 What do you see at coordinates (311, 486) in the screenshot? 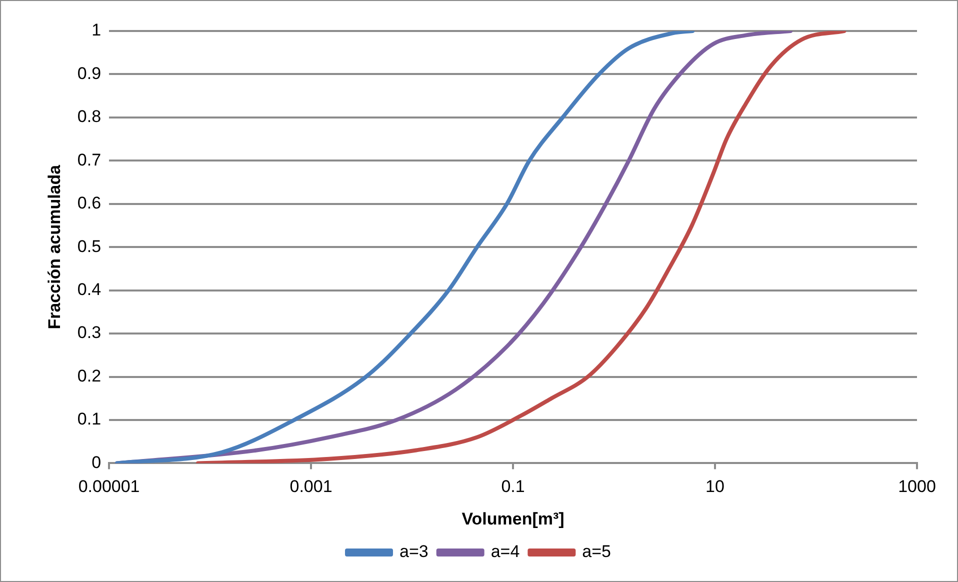
I see `x-tick-label: 0.001` at bounding box center [311, 486].